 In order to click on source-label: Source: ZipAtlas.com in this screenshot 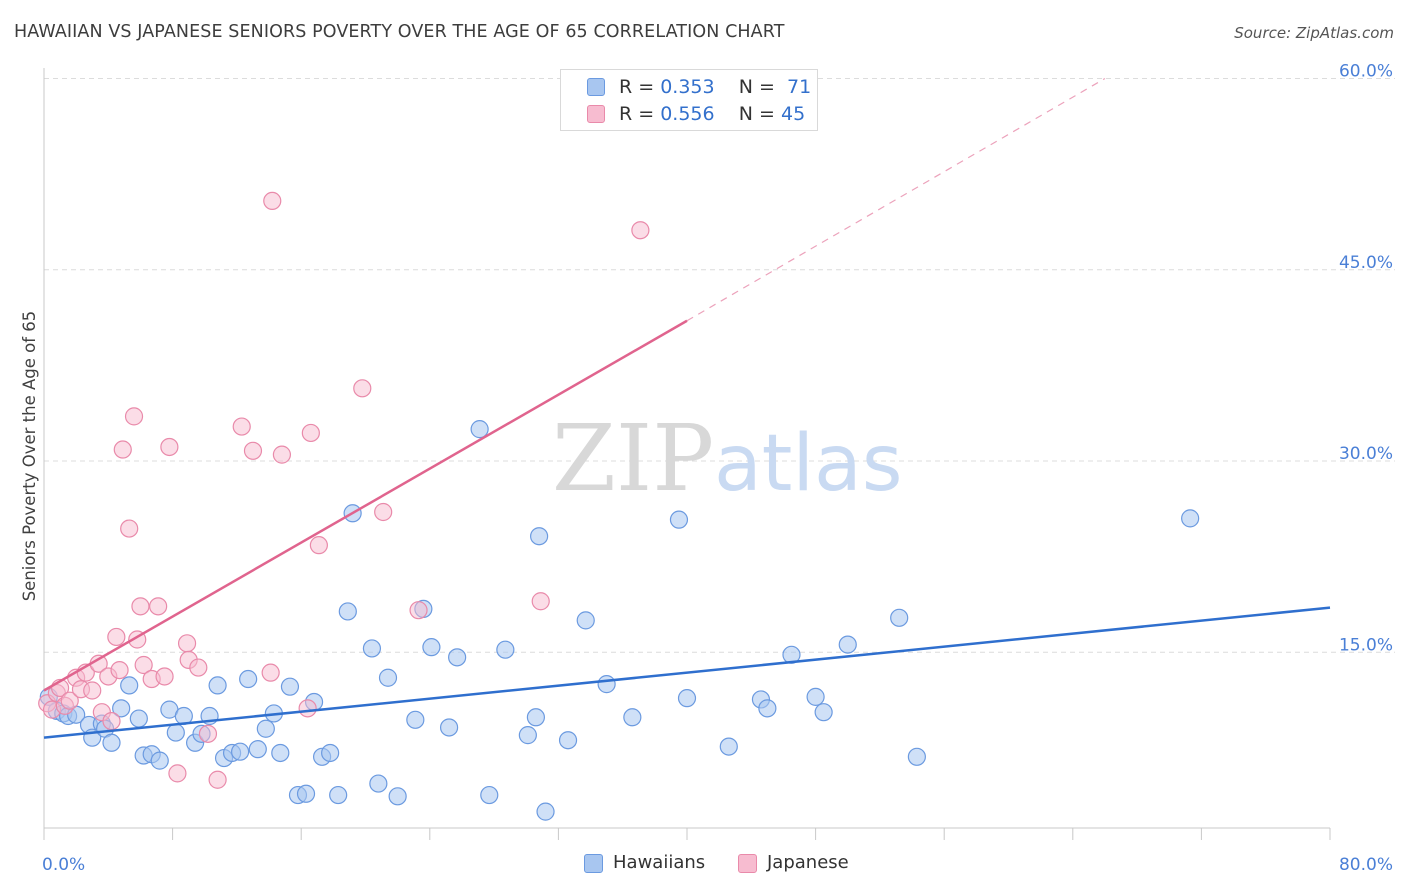, I will do `click(1314, 33)`.